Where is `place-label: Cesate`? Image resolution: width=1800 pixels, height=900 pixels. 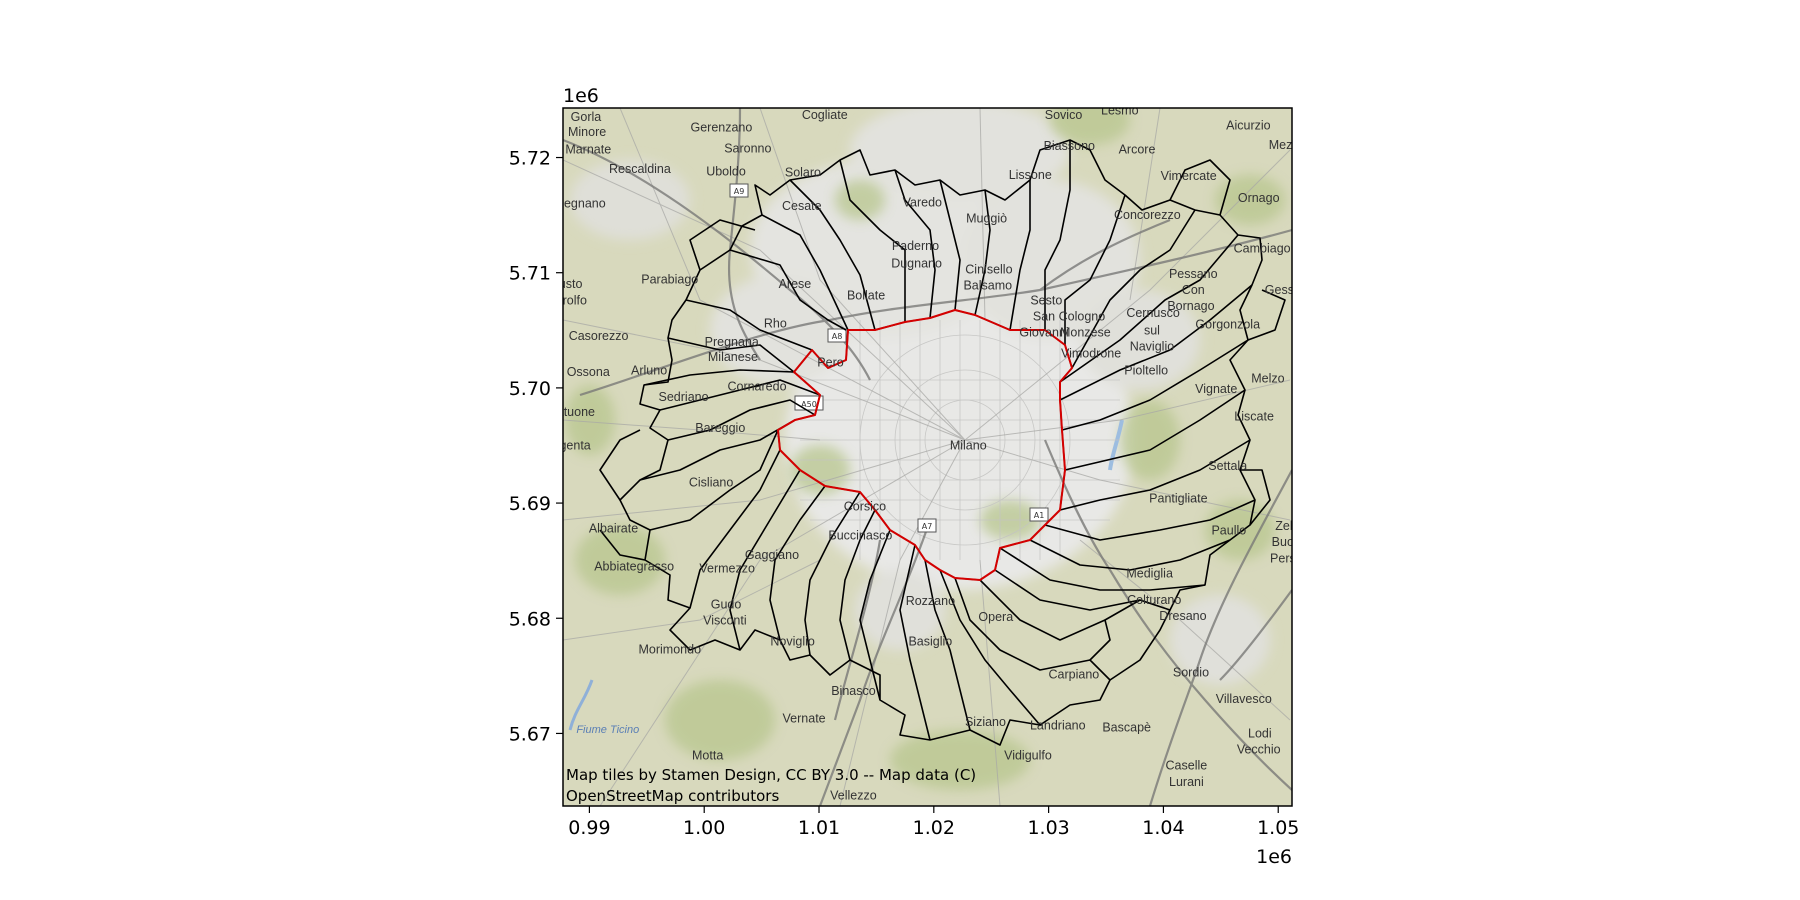
place-label: Cesate is located at coordinates (802, 206).